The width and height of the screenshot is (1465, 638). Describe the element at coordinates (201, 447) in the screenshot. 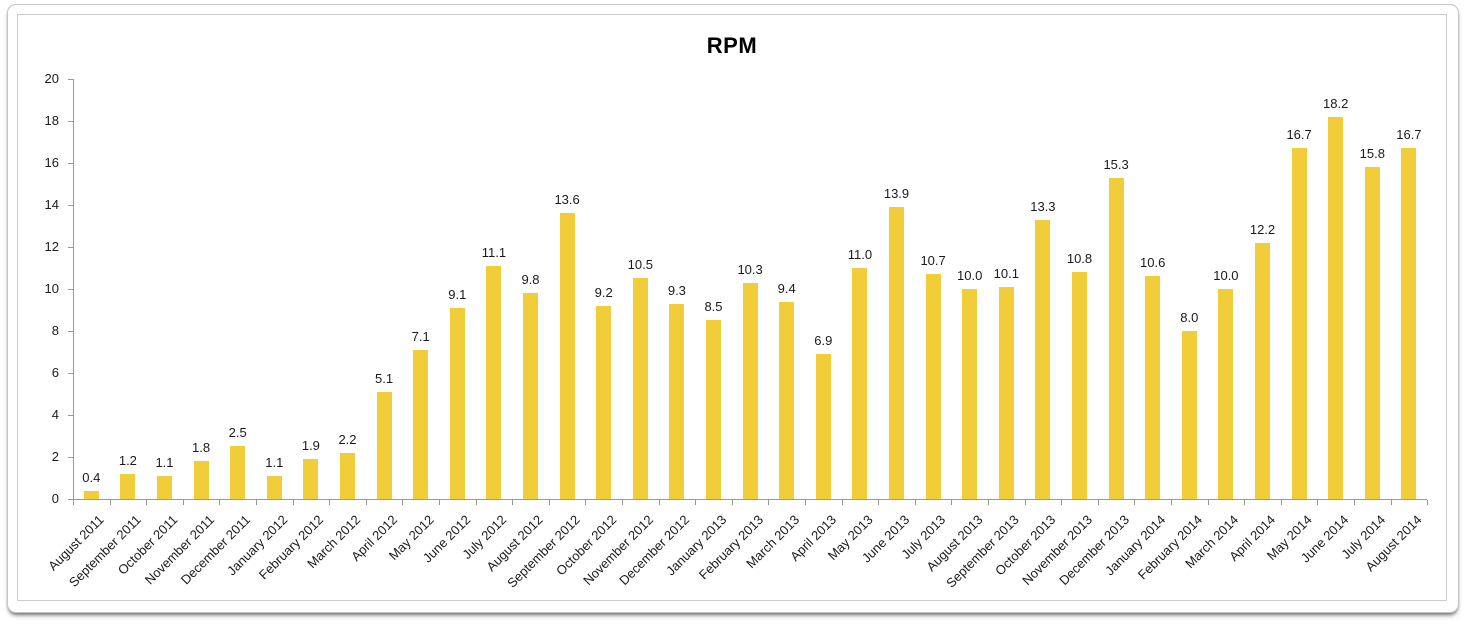

I see `bar-value-label: 1.8` at that location.